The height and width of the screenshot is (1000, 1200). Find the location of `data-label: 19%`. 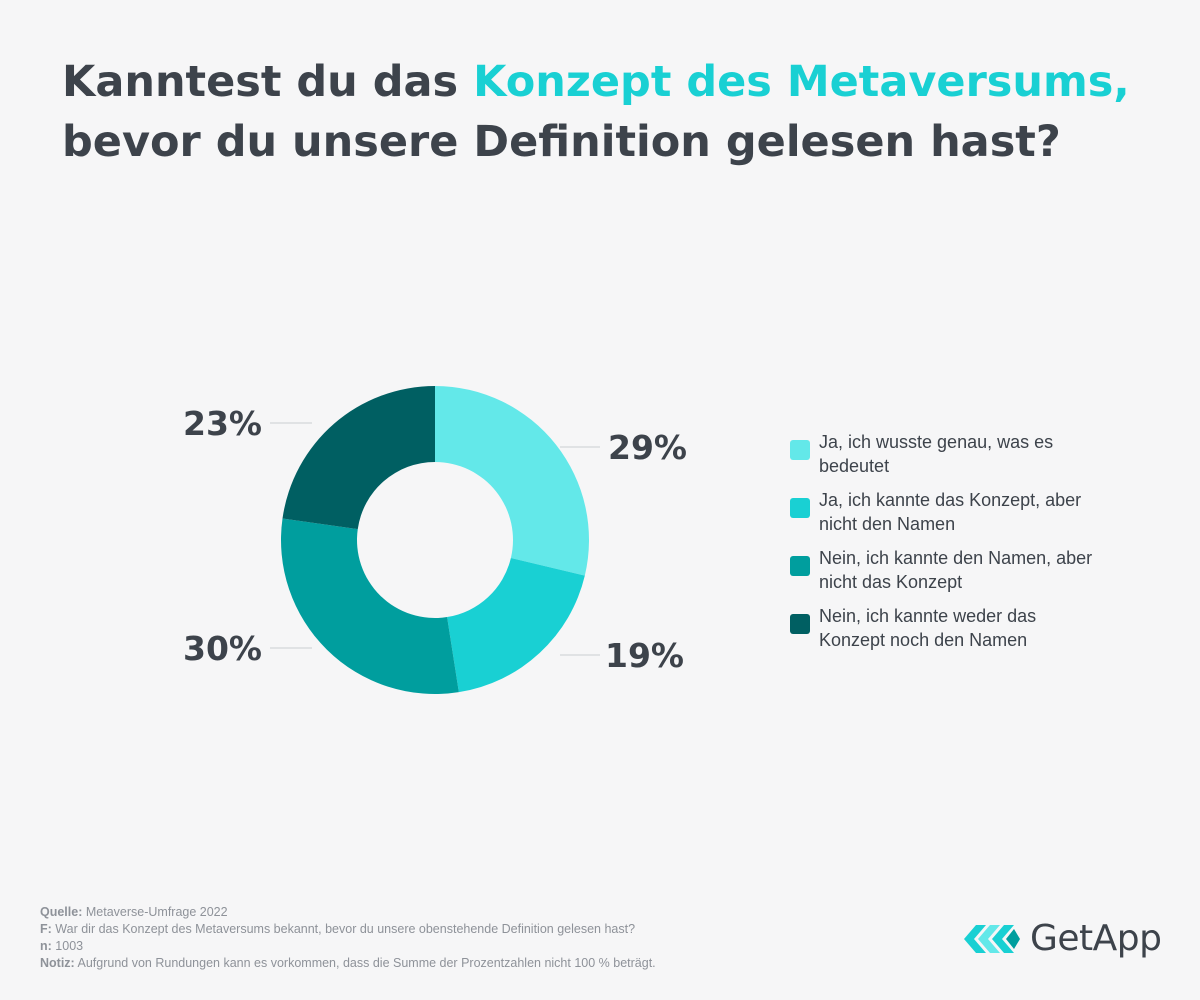

data-label: 19% is located at coordinates (644, 655).